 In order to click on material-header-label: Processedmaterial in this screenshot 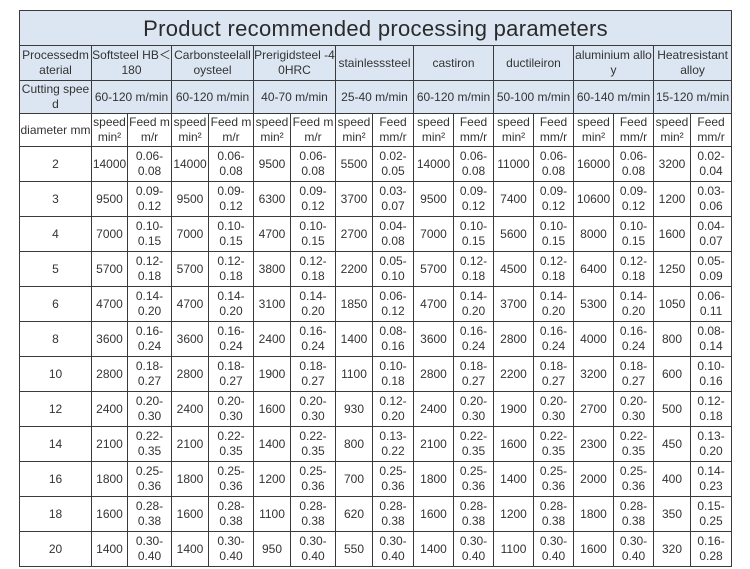, I will do `click(55, 63)`.